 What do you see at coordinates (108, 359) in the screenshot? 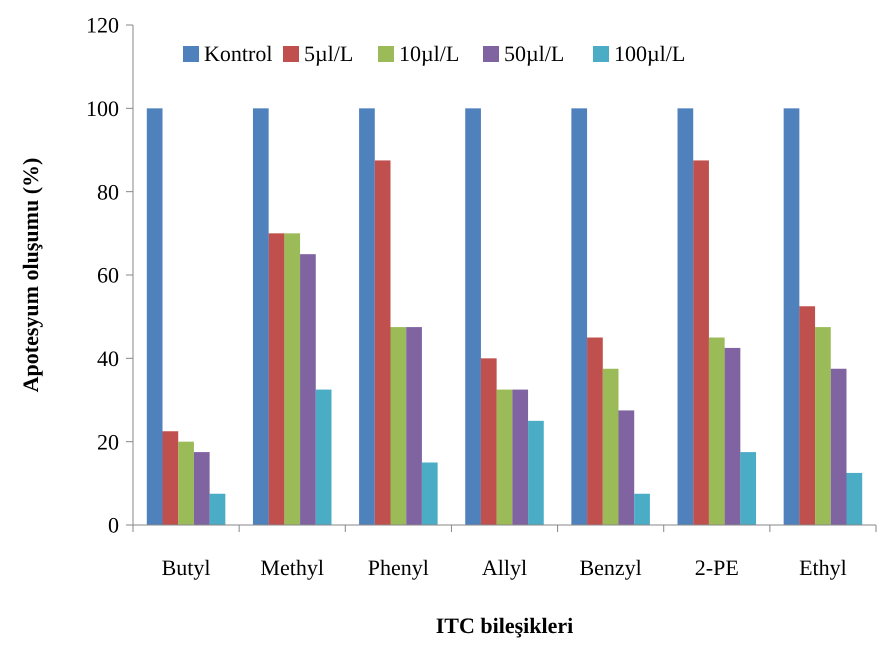
I see `y-tick-label: 40` at bounding box center [108, 359].